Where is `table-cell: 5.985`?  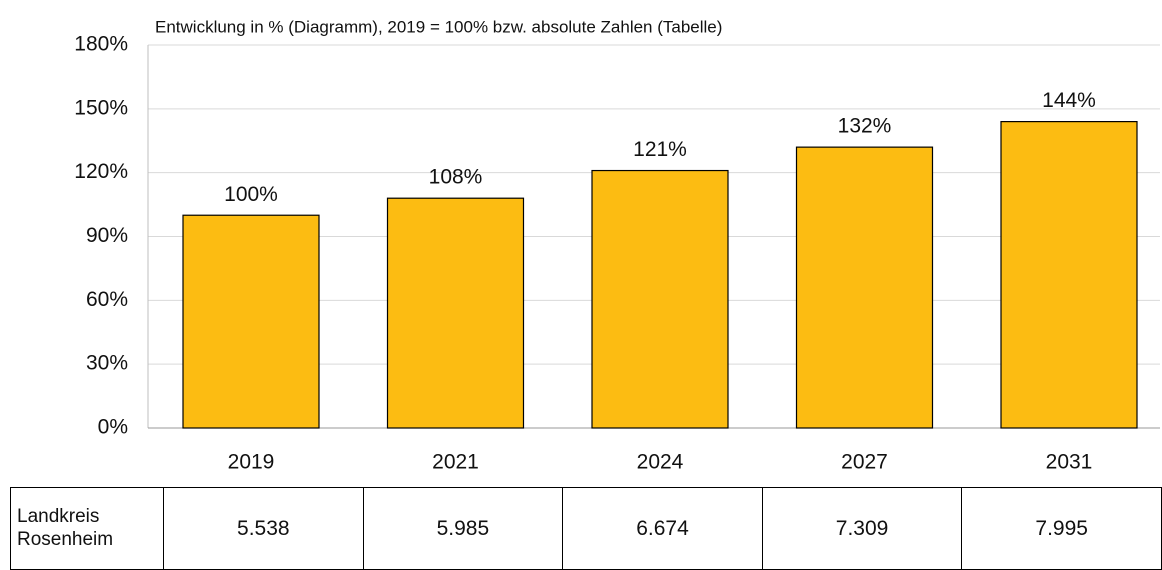 table-cell: 5.985 is located at coordinates (463, 528).